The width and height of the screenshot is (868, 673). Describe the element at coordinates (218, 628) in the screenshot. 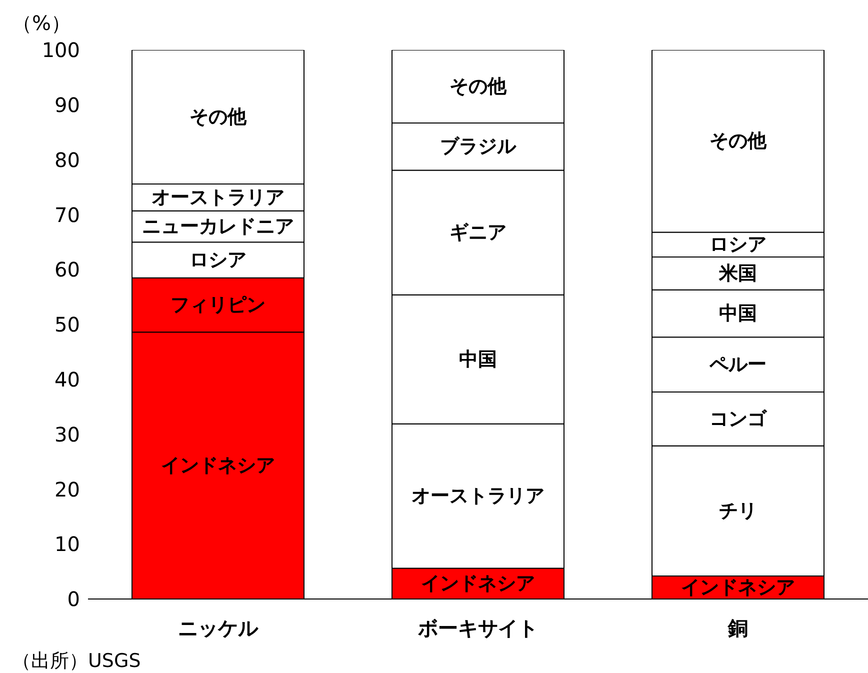

I see `x-tick-label: ニッケル` at that location.